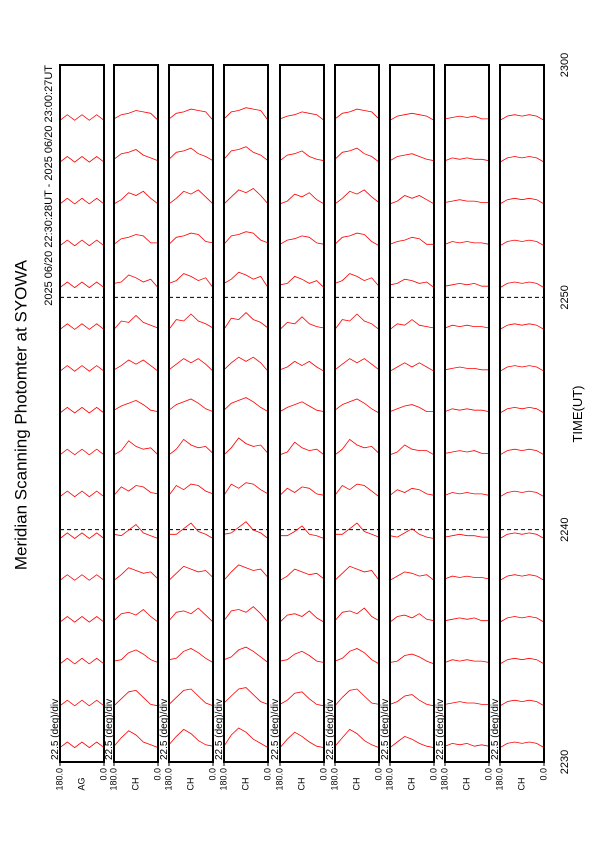 The image size is (595, 847). Describe the element at coordinates (565, 297) in the screenshot. I see `x-tick-label: 2250` at that location.